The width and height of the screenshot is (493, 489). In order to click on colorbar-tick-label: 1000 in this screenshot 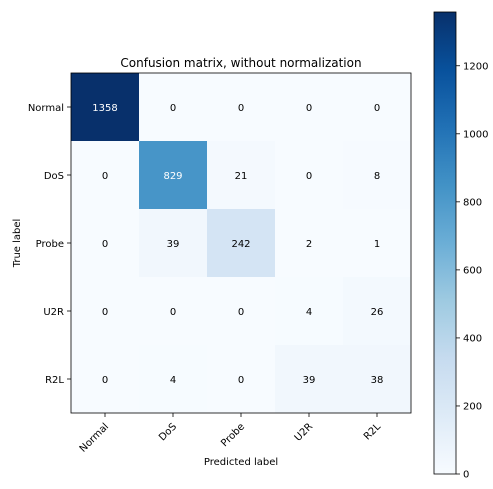, I will do `click(475, 134)`.